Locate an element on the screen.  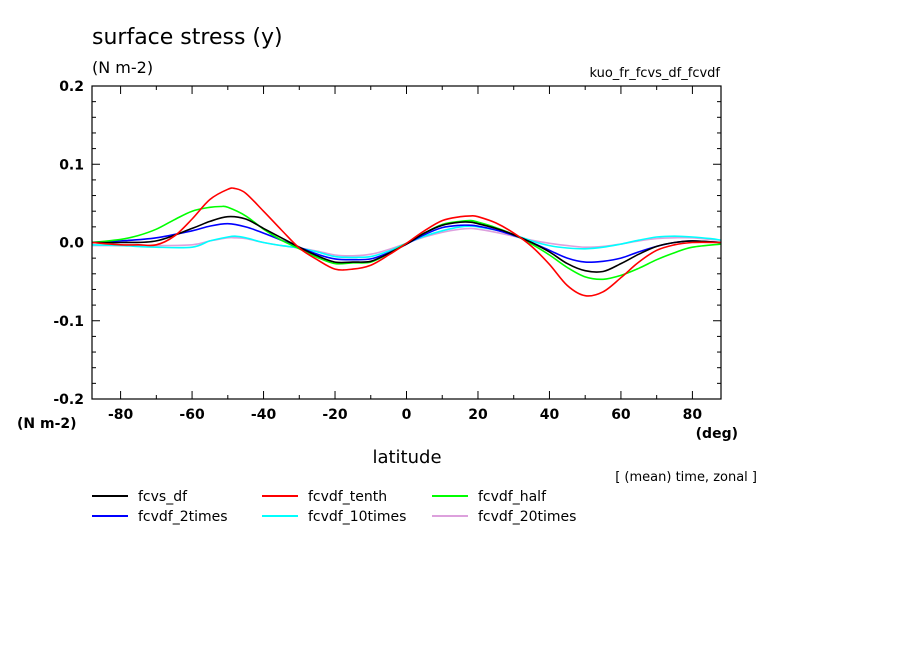
y-tick-labels: -0.2 -0.1 0.0 0.1 0.2 is located at coordinates (68, 243).